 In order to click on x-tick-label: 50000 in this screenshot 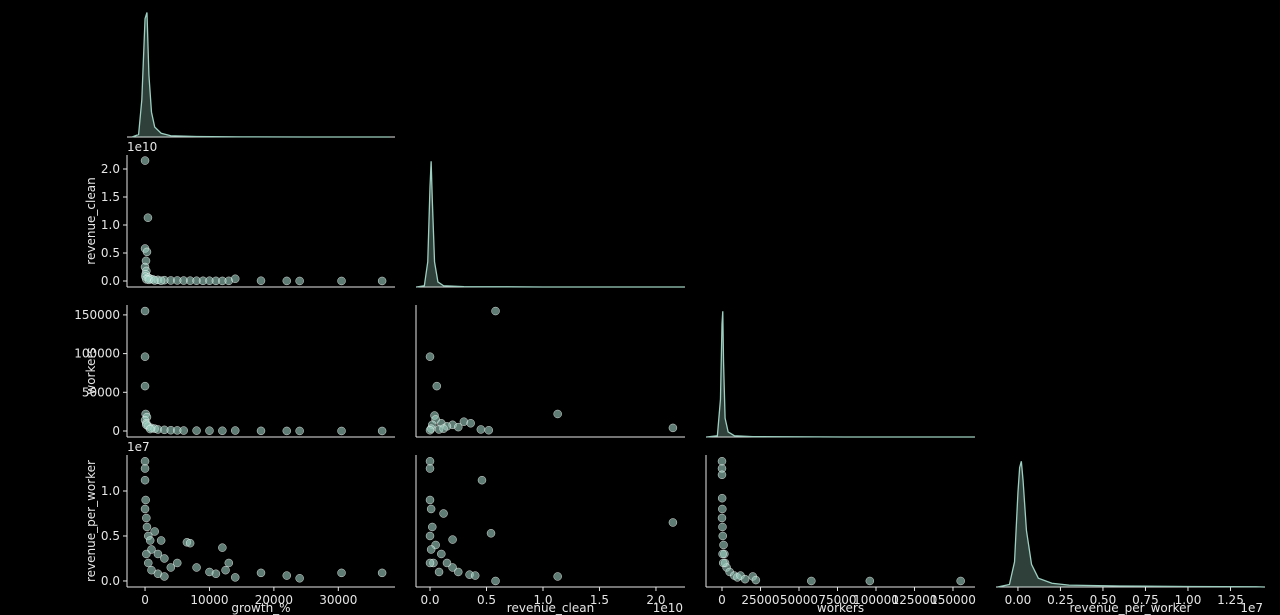, I will do `click(799, 600)`.